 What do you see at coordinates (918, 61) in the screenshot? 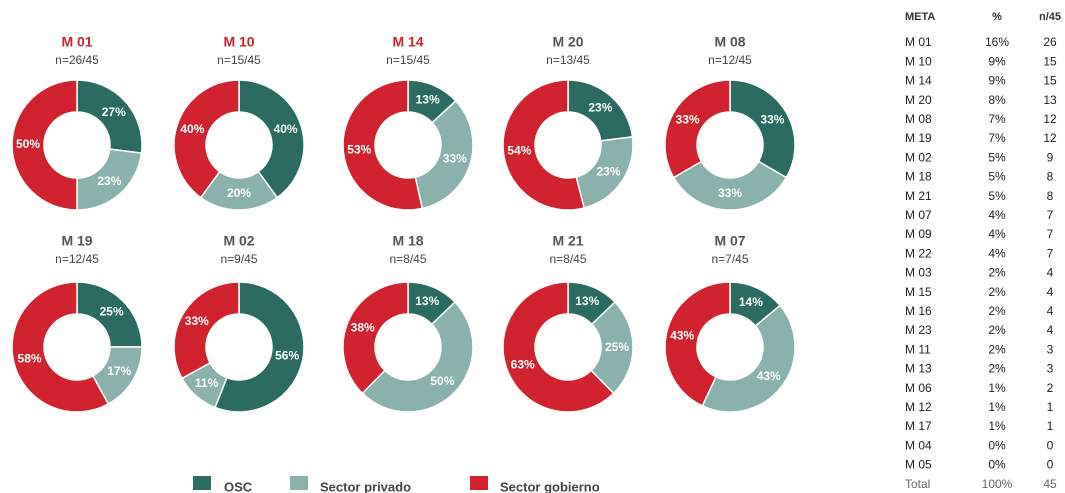
I see `table-cell: M 10` at bounding box center [918, 61].